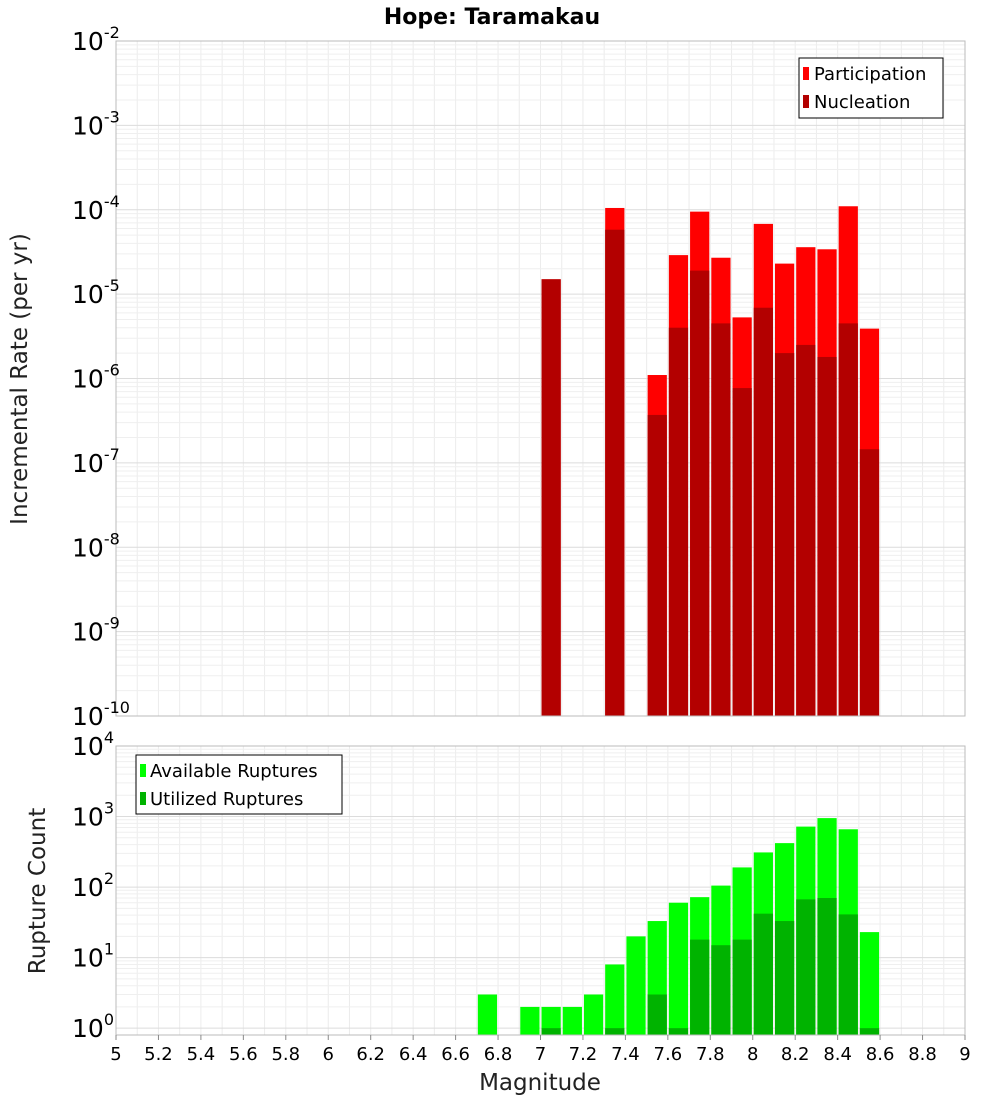 This screenshot has height=1100, width=1000. I want to click on bar-nucleation-m7.65, so click(678, 521).